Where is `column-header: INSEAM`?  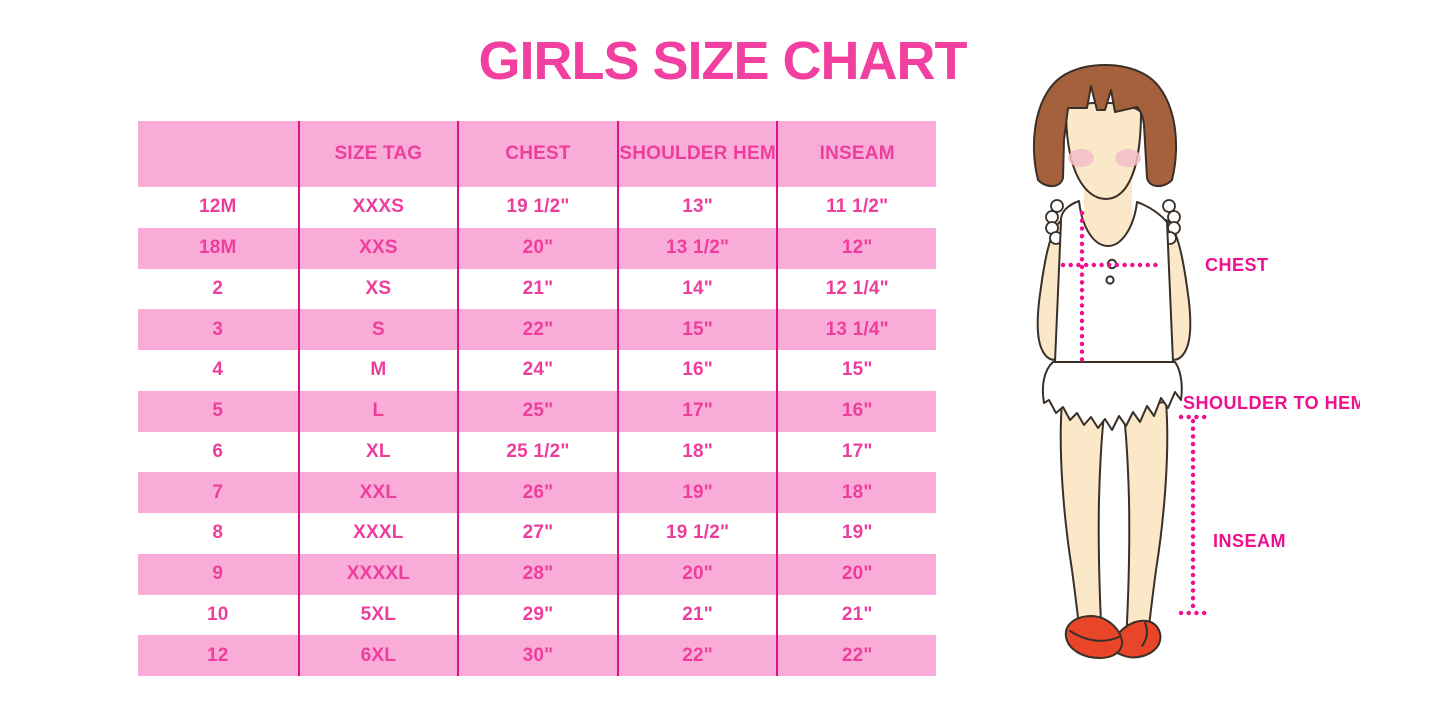
column-header: INSEAM is located at coordinates (856, 154).